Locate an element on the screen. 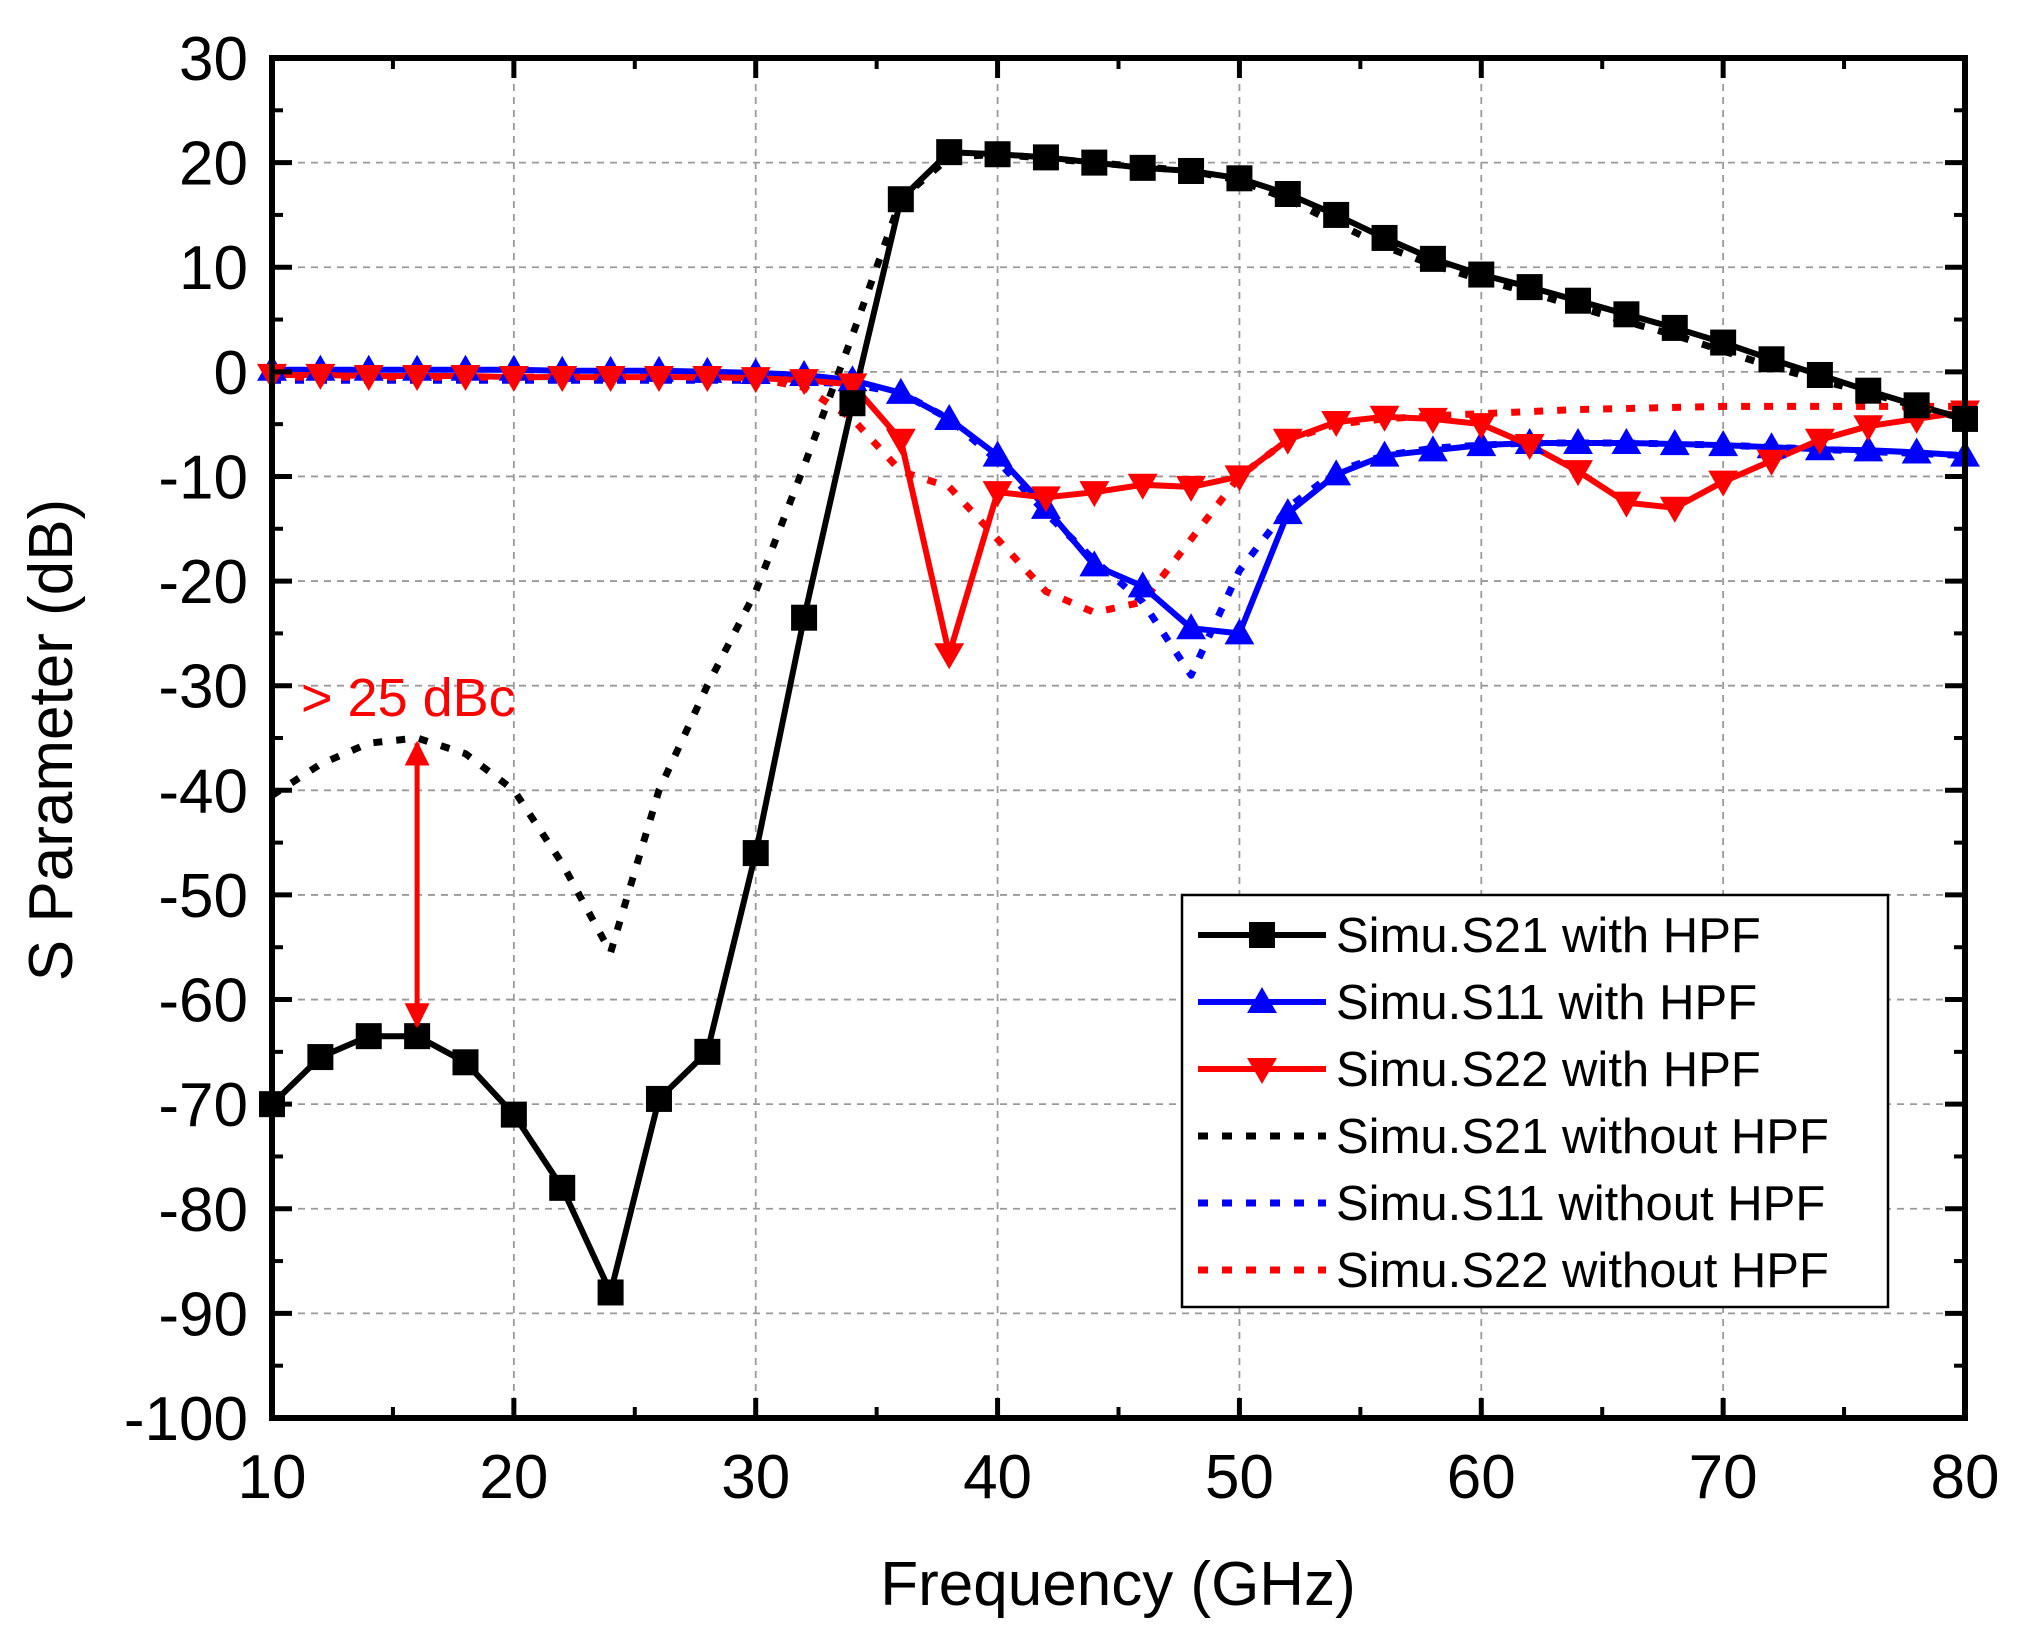  y-tick-label: -30 is located at coordinates (203, 687).